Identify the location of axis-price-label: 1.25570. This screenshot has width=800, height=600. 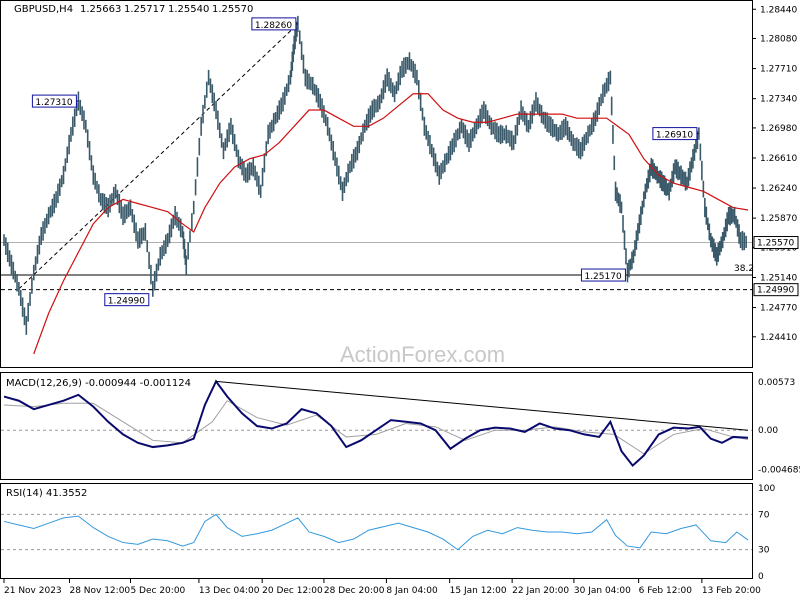
(775, 244).